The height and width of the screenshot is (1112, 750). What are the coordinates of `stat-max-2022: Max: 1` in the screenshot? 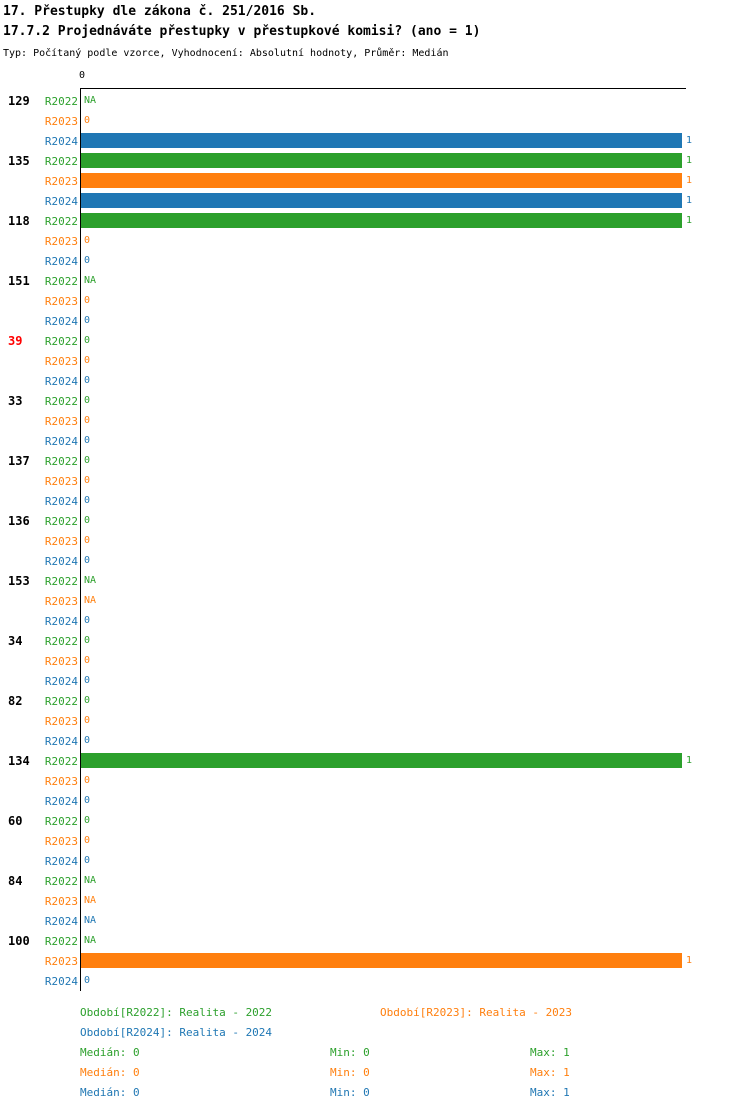 It's located at (550, 1052).